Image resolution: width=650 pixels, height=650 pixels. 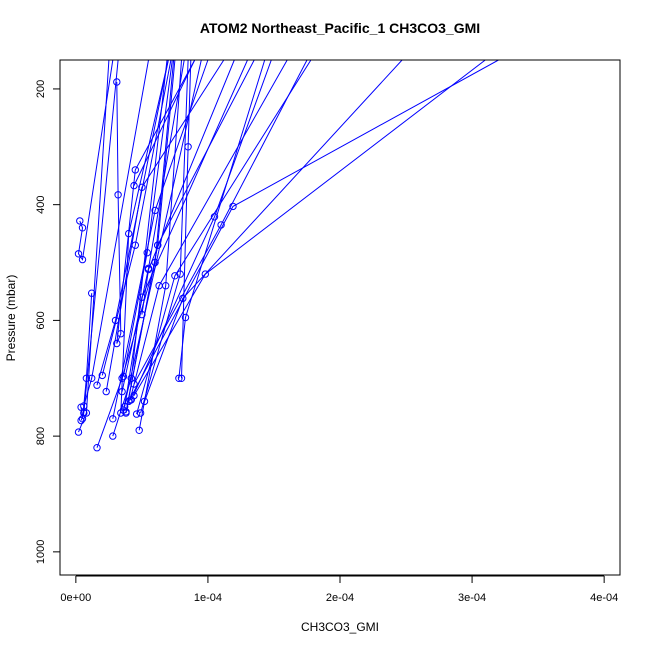 What do you see at coordinates (604, 598) in the screenshot?
I see `x-tick-label: 4e-04` at bounding box center [604, 598].